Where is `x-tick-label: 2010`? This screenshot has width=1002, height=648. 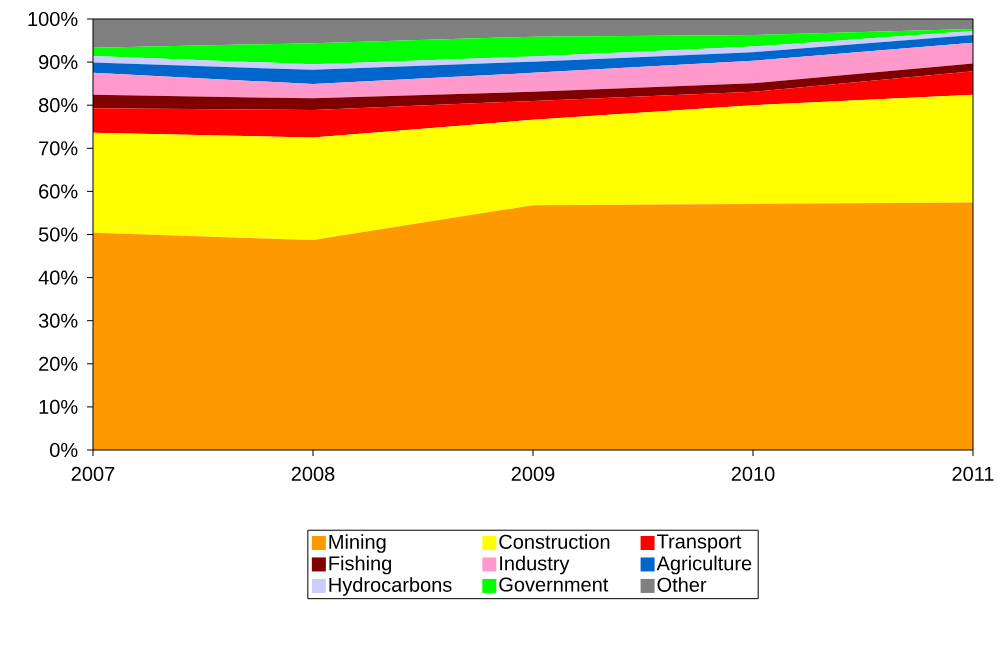
x-tick-label: 2010 is located at coordinates (753, 474).